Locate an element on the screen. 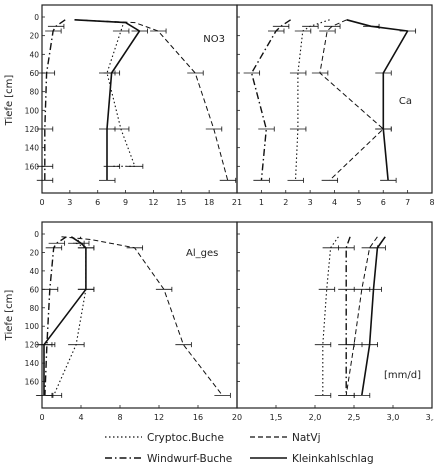  x-tick-label: 1,5 is located at coordinates (276, 417).